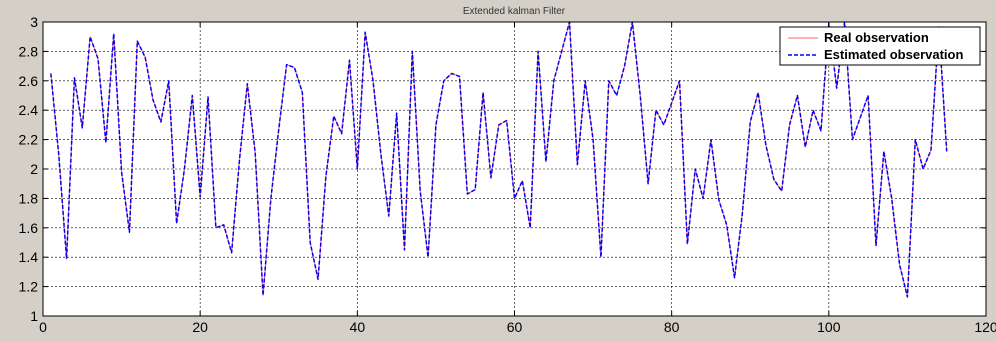 This screenshot has height=342, width=996. What do you see at coordinates (200, 327) in the screenshot?
I see `x-tick-label: 20` at bounding box center [200, 327].